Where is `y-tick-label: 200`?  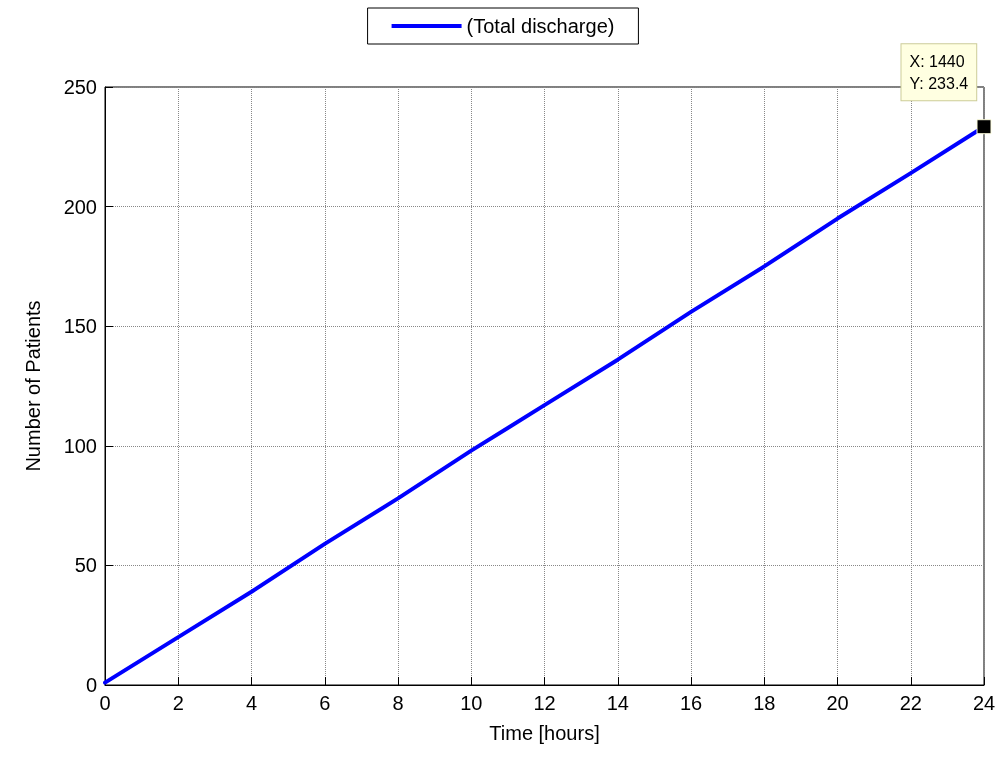
y-tick-label: 200 is located at coordinates (80, 206).